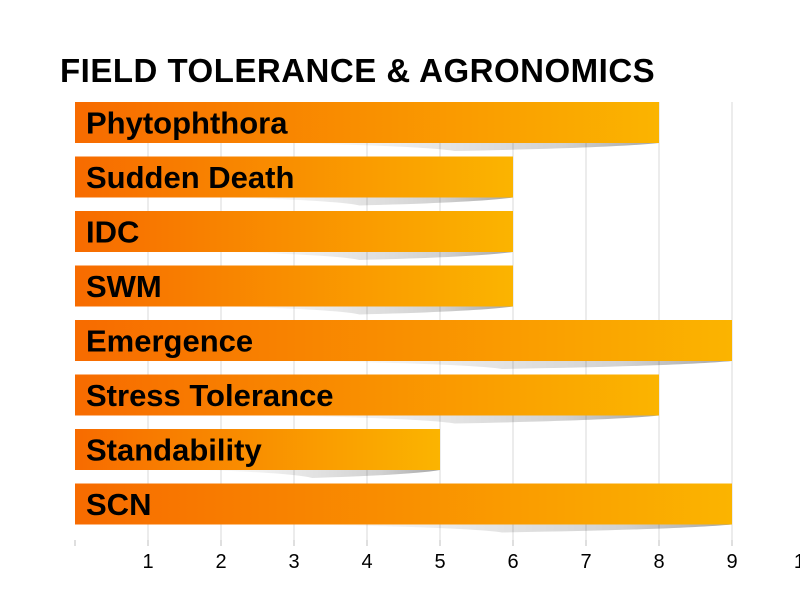  I want to click on x-tick-label: 2, so click(220, 562).